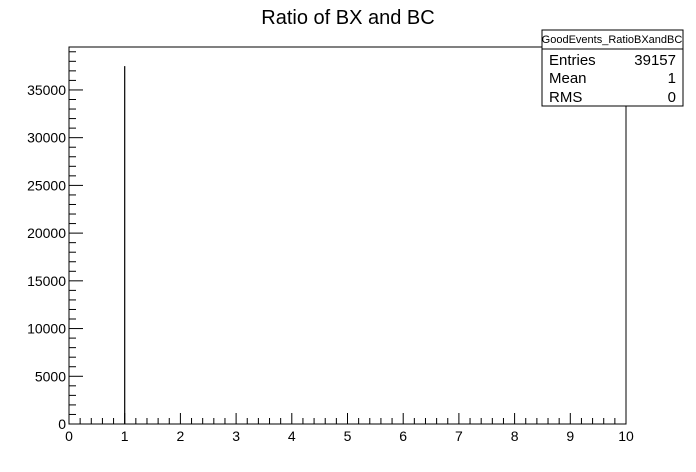 This screenshot has height=472, width=696. What do you see at coordinates (347, 18) in the screenshot?
I see `chart-title: Ratio of BX and BC` at bounding box center [347, 18].